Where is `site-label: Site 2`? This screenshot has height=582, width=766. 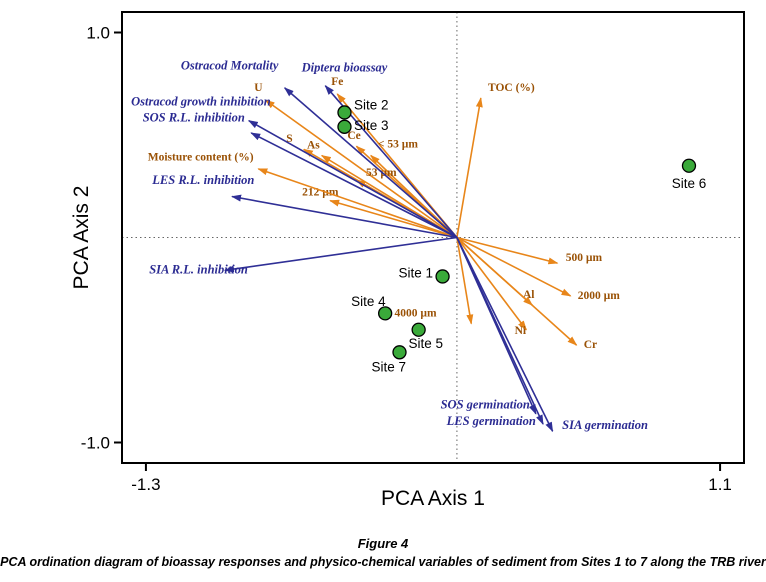 site-label: Site 2 is located at coordinates (371, 104).